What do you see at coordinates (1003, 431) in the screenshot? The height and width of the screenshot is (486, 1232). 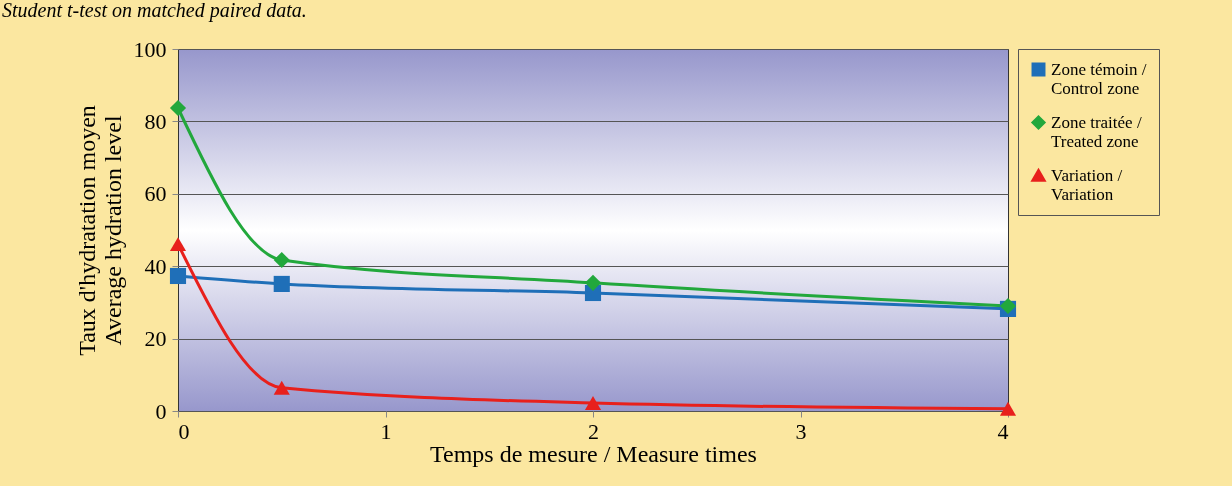 I see `x-tick-label: 4` at bounding box center [1003, 431].